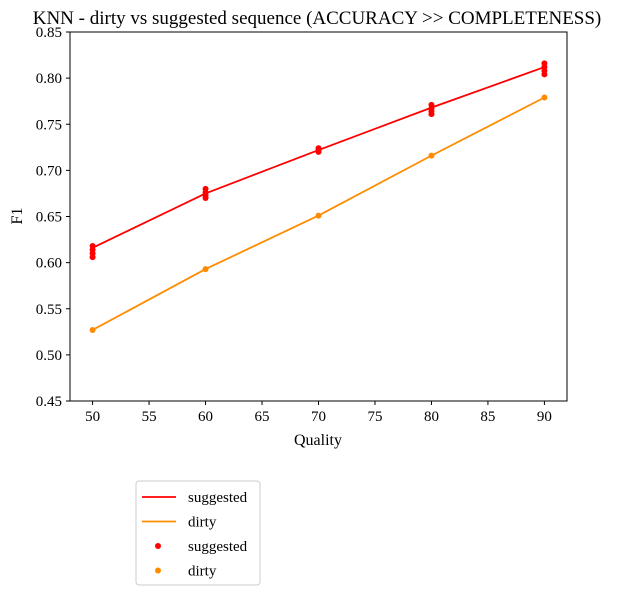 This screenshot has width=627, height=596. Describe the element at coordinates (158, 570) in the screenshot. I see `legend-marker-dirty` at that location.